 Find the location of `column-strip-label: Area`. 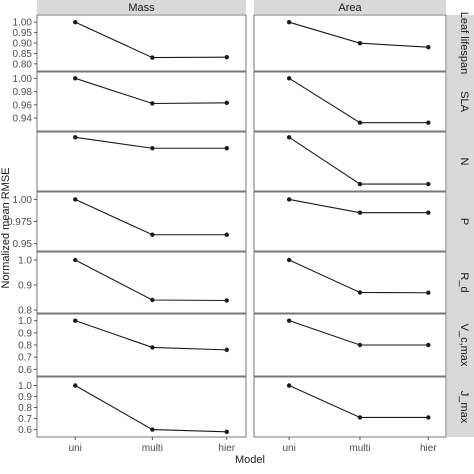

column-strip-label: Area is located at coordinates (350, 8).